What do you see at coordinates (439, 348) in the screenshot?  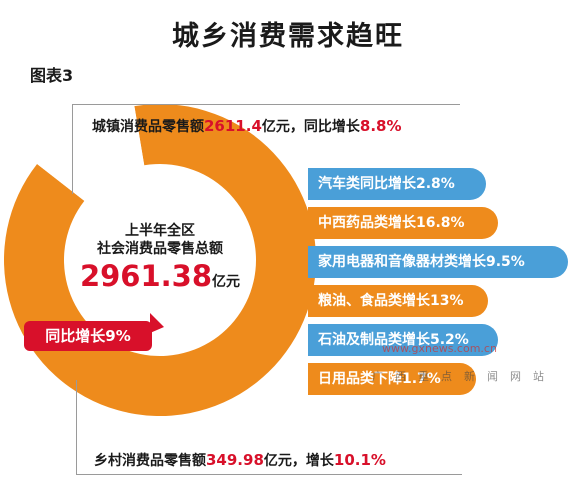 I see `watermark-site: www.gxnews.com.cn` at bounding box center [439, 348].